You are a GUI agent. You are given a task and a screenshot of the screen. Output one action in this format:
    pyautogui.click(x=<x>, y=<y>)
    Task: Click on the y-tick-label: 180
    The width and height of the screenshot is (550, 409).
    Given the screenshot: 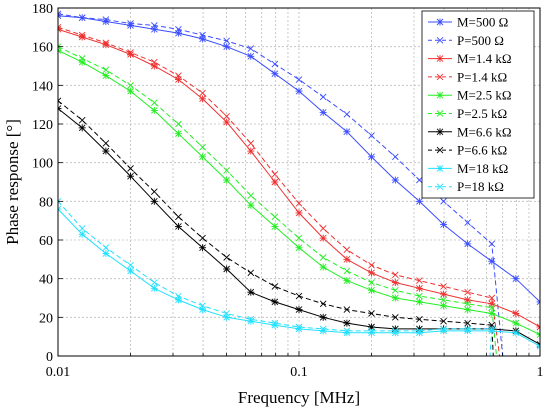 What is the action you would take?
    pyautogui.click(x=42, y=9)
    